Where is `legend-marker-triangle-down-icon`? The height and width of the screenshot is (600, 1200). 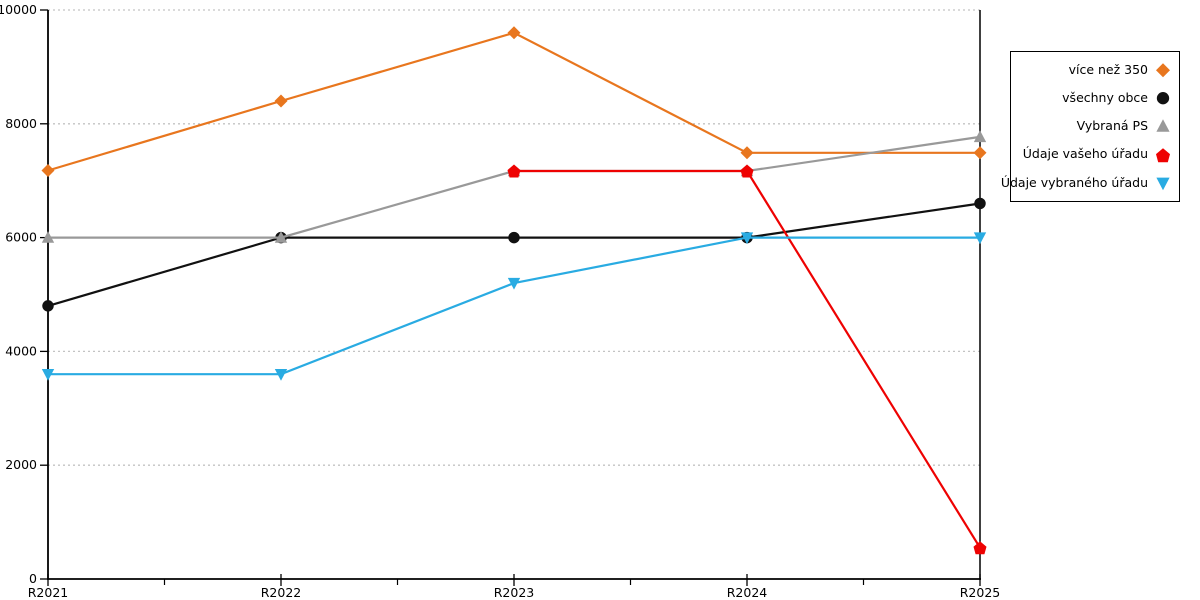 legend-marker-triangle-down-icon is located at coordinates (1163, 183).